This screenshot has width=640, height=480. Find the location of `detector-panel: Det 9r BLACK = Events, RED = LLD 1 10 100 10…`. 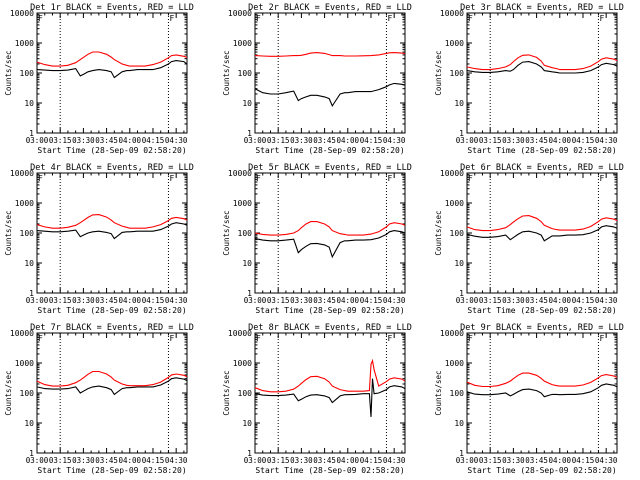

detector-panel: Det 9r BLACK = Events, RED = LLD 1 10 100 10… is located at coordinates (529, 399).